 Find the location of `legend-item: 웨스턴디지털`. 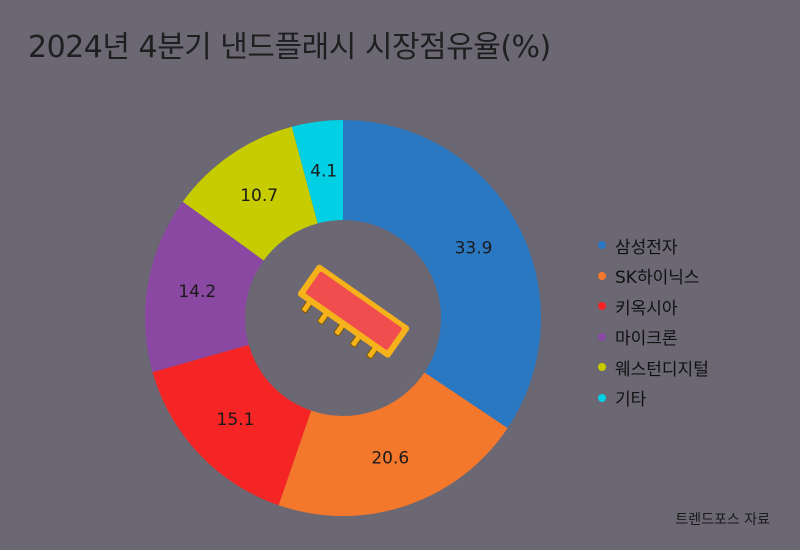

legend-item: 웨스턴디지털 is located at coordinates (653, 367).